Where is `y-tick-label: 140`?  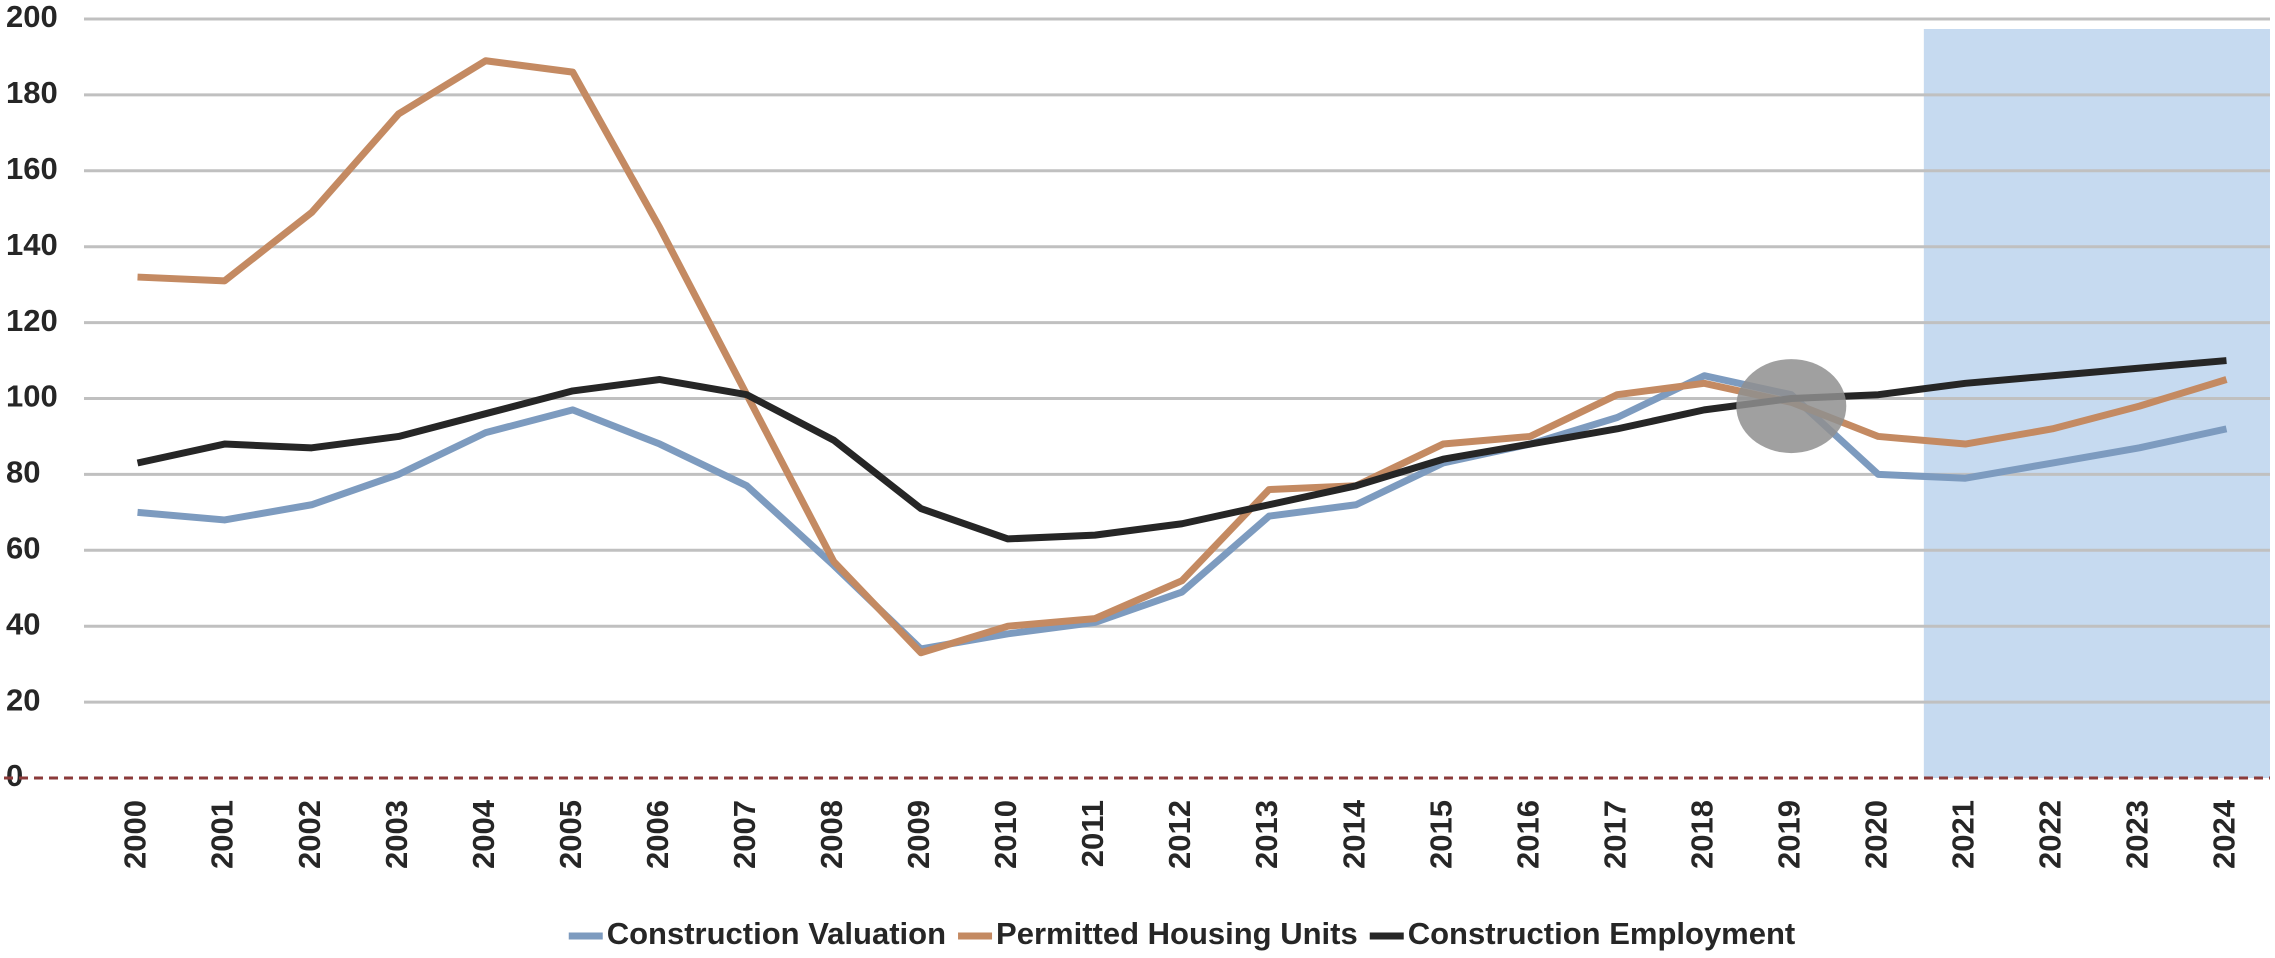
y-tick-label: 140 is located at coordinates (32, 244).